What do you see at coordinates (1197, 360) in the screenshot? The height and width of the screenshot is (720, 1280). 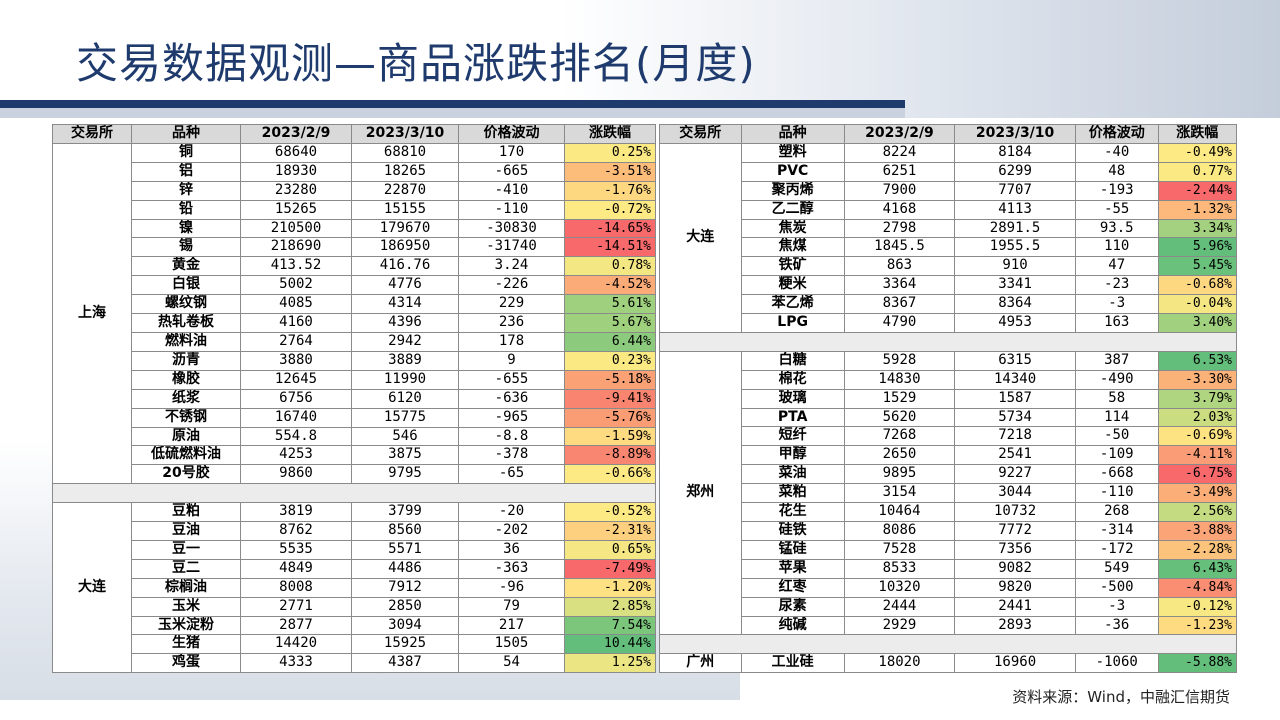 I see `pct-change-cell: 6.53%` at bounding box center [1197, 360].